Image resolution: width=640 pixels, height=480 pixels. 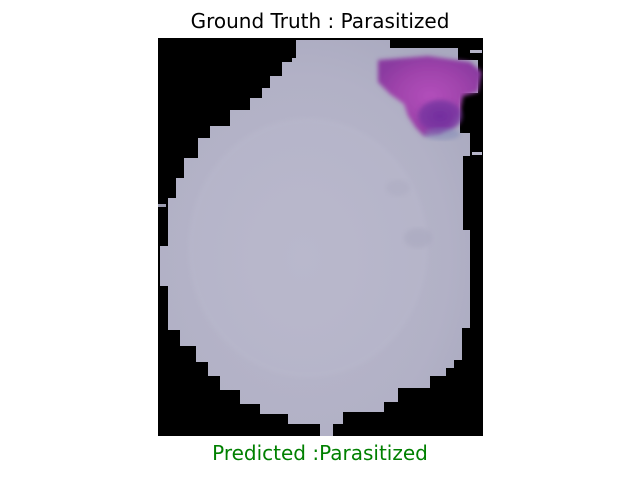 I want to click on figure-title: Ground Truth : Parasitized, so click(x=320, y=21).